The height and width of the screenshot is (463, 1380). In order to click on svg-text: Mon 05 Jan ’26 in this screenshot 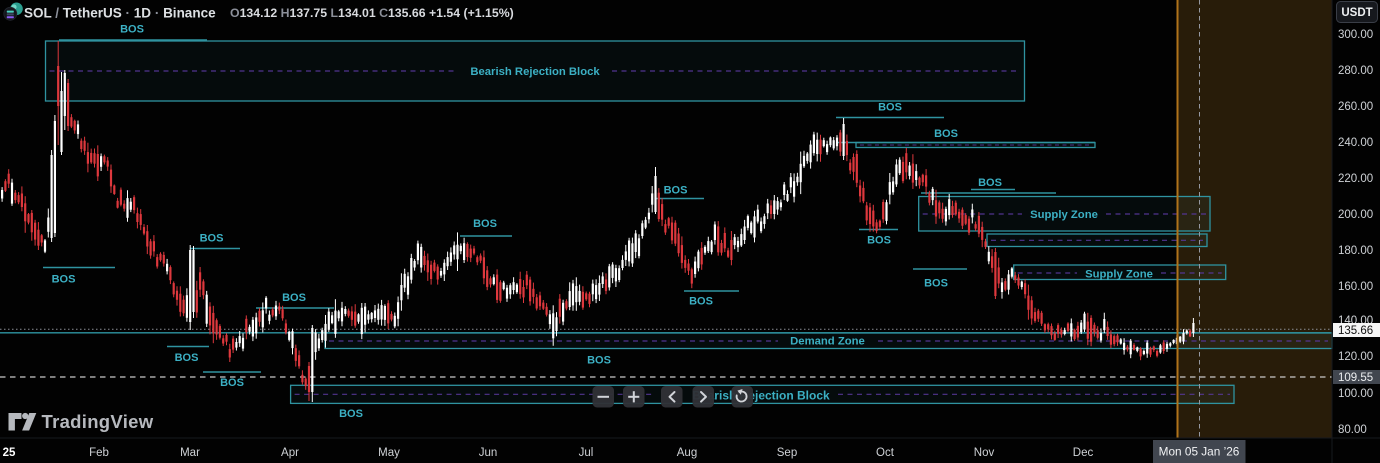, I will do `click(1199, 452)`.